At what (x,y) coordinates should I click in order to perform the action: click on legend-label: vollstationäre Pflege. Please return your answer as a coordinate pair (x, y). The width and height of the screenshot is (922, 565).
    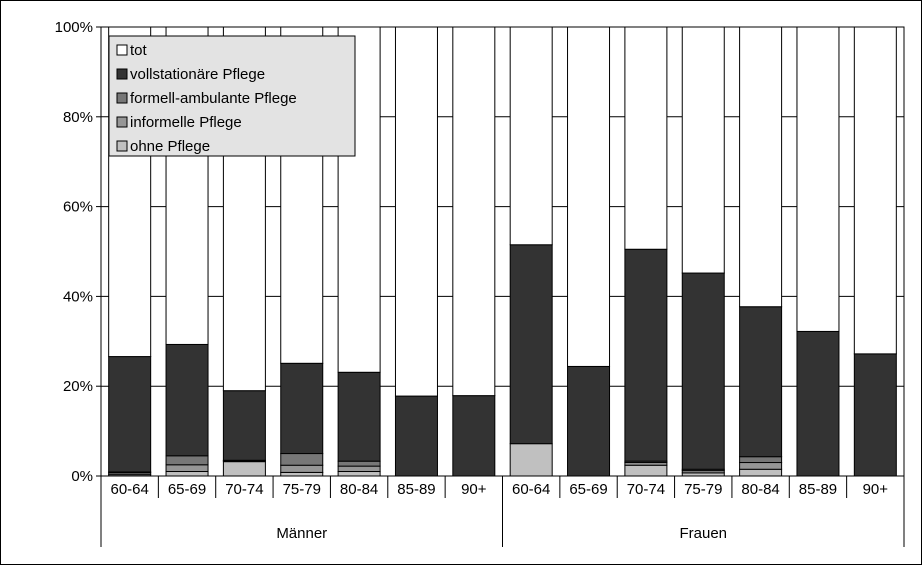
    Looking at the image, I should click on (197, 74).